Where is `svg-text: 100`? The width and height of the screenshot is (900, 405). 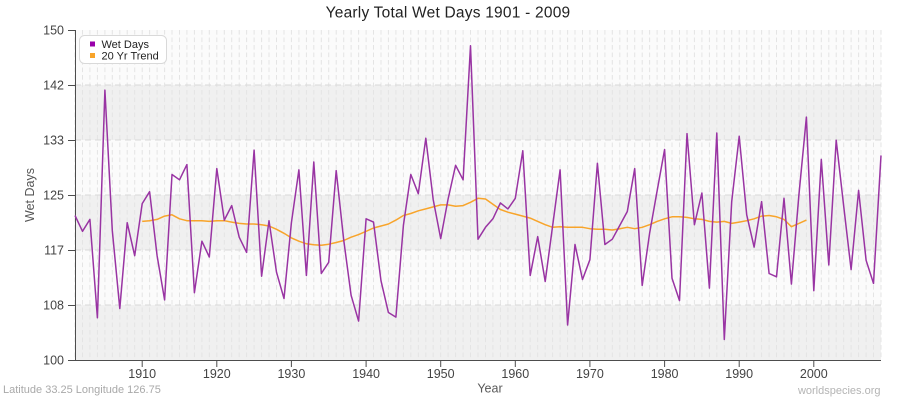 svg-text: 100 is located at coordinates (53, 361).